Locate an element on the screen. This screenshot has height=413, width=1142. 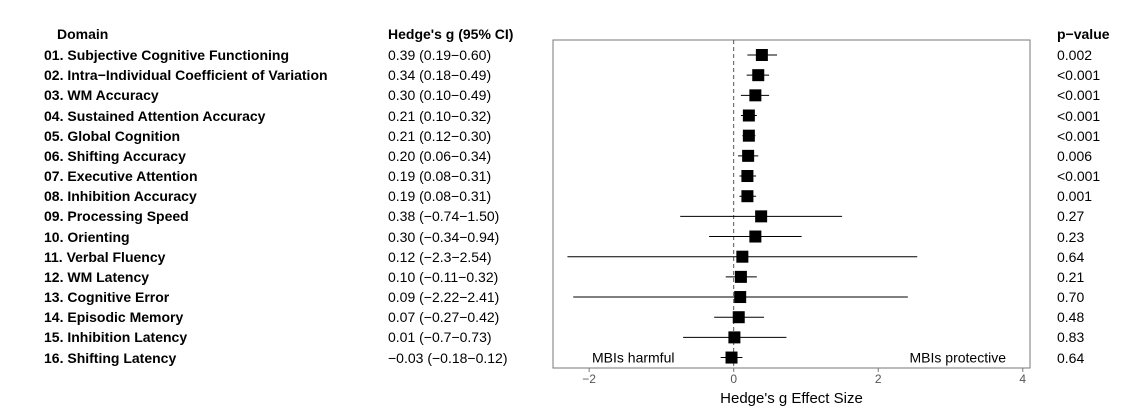
p-value: 0.001 is located at coordinates (1075, 196).